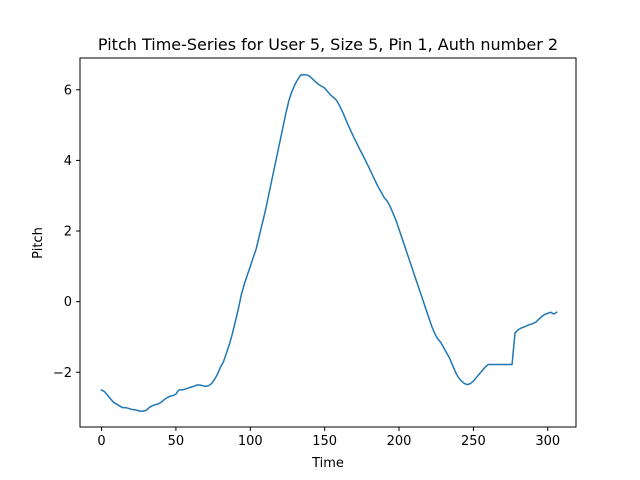 The height and width of the screenshot is (480, 640). I want to click on x-axis: 0 50 100 150 200 250 300, so click(328, 438).